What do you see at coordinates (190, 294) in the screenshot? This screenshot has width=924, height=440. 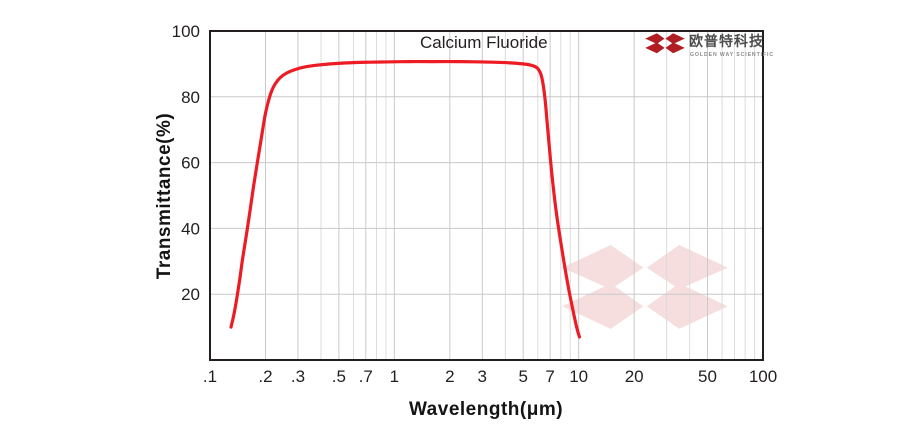 I see `y-tick-label: 20` at bounding box center [190, 294].